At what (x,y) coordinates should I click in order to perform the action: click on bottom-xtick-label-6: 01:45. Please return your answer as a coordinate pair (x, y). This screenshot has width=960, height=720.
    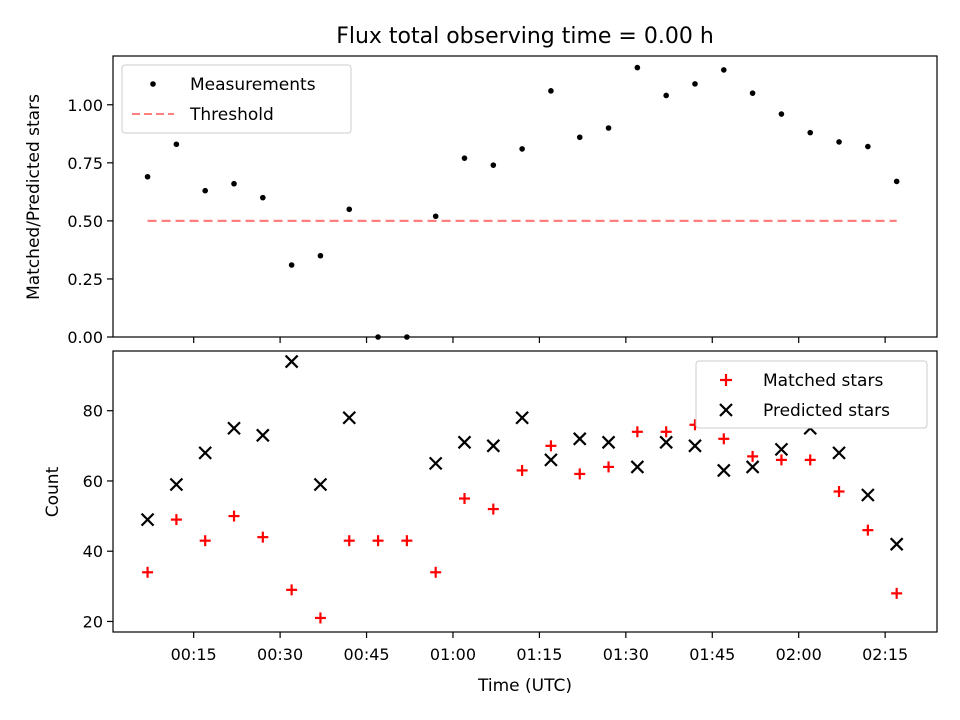
    Looking at the image, I should click on (712, 654).